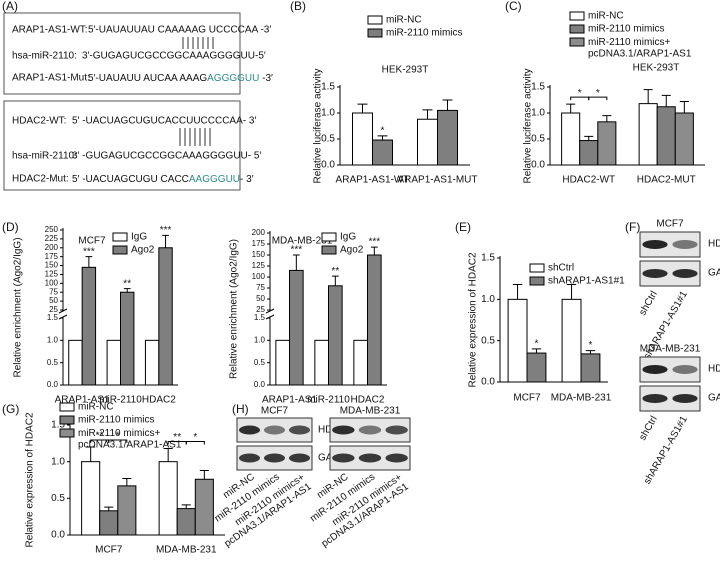 This screenshot has height=562, width=720. Describe the element at coordinates (437, 180) in the screenshot. I see `x-tick-label: ARAP1-AS1-MUT` at that location.